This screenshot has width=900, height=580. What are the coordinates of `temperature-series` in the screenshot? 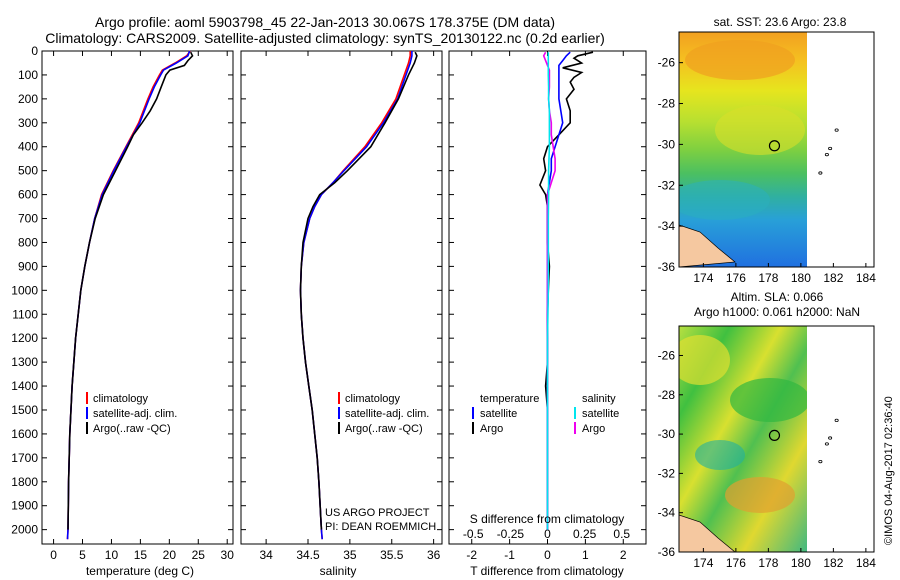 It's located at (130, 295).